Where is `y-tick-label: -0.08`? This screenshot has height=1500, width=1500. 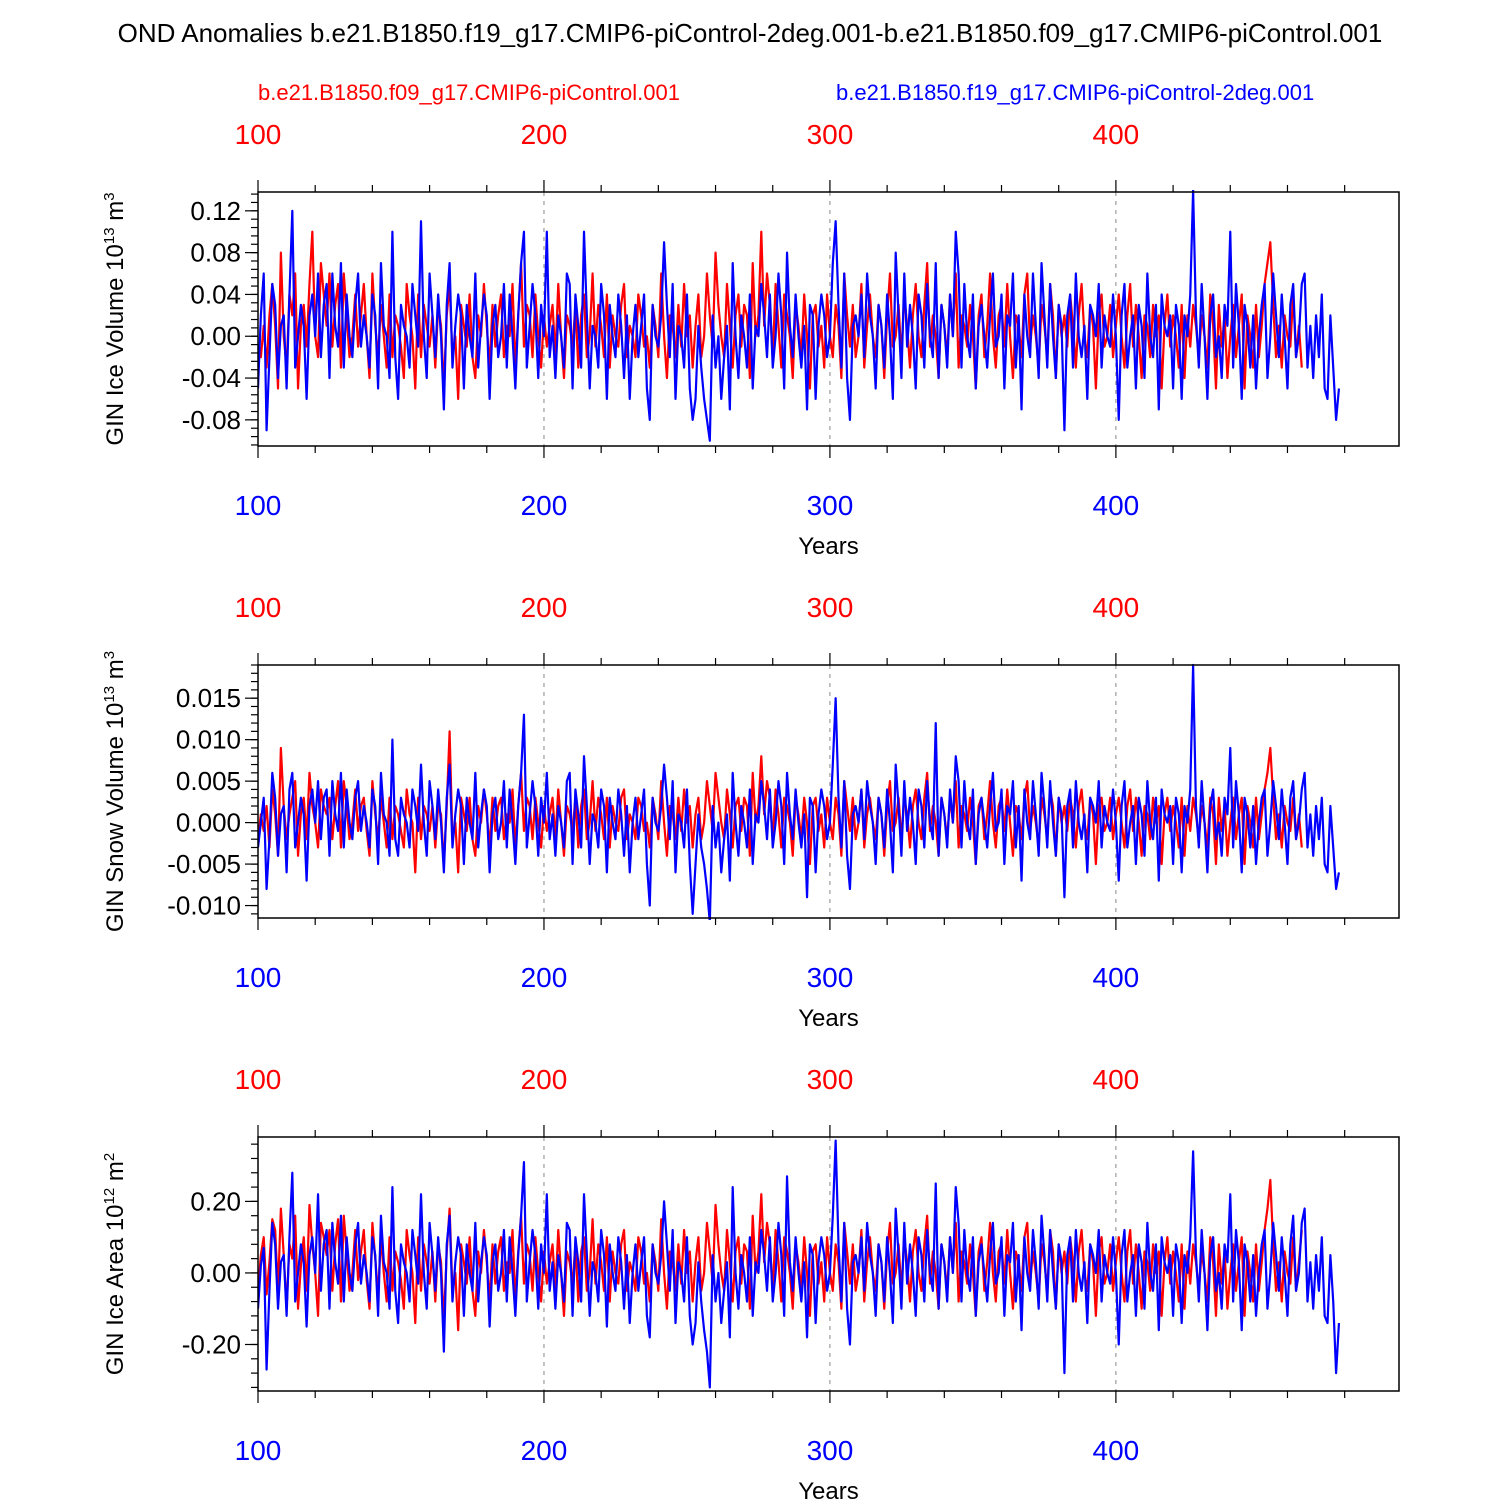
y-tick-label: -0.08 is located at coordinates (211, 420).